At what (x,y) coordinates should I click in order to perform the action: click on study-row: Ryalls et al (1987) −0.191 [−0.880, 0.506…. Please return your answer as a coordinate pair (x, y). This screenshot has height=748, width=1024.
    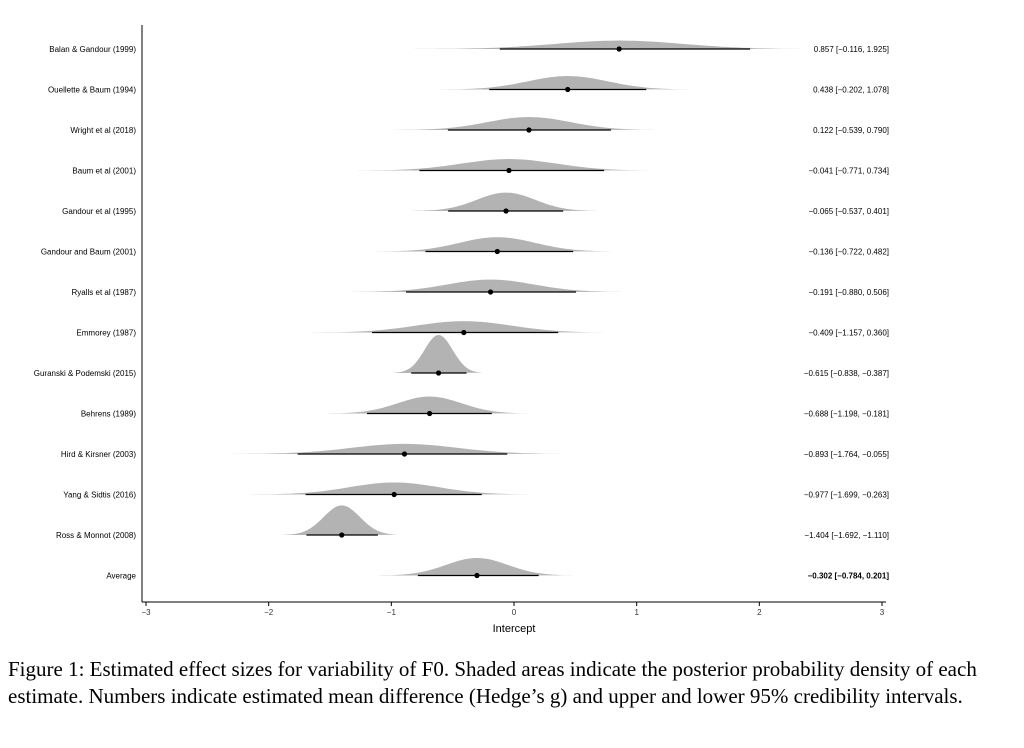
    Looking at the image, I should click on (480, 288).